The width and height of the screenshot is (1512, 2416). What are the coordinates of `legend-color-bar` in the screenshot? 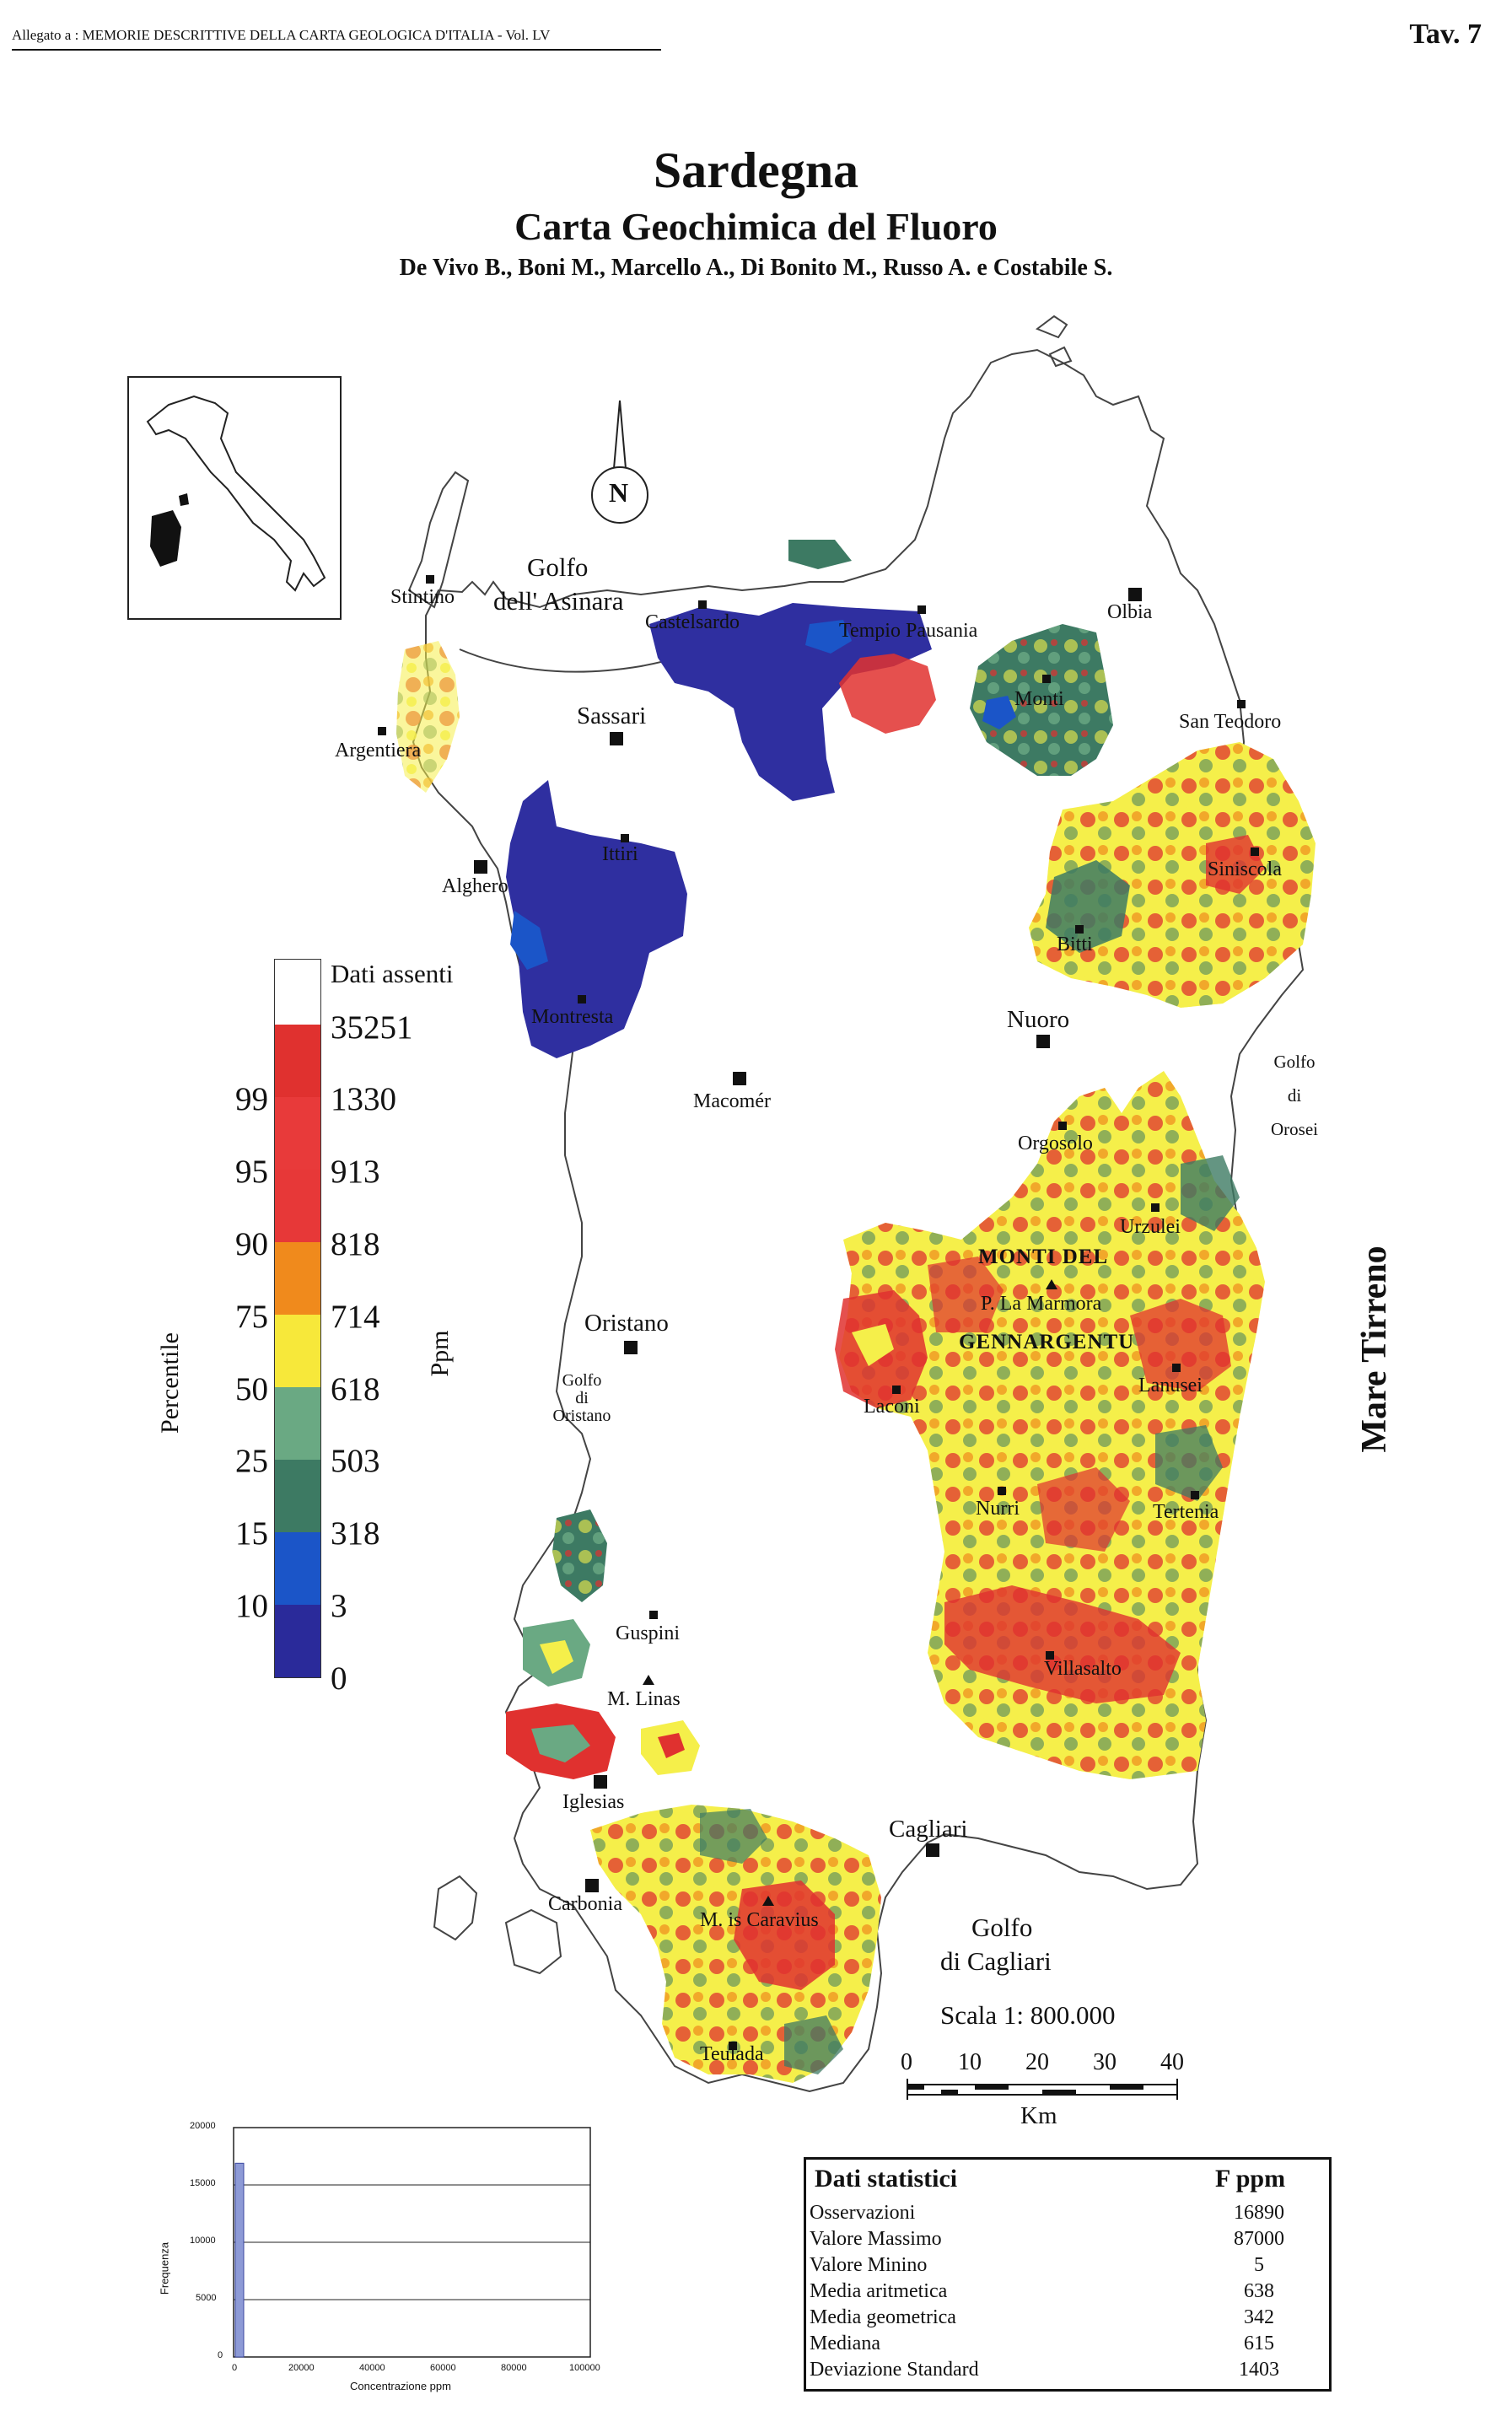 It's located at (297, 1318).